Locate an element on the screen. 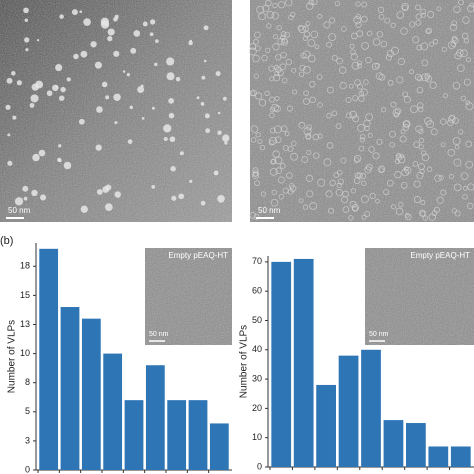 The image size is (474, 474). y-tick-label: 20 is located at coordinates (257, 408).